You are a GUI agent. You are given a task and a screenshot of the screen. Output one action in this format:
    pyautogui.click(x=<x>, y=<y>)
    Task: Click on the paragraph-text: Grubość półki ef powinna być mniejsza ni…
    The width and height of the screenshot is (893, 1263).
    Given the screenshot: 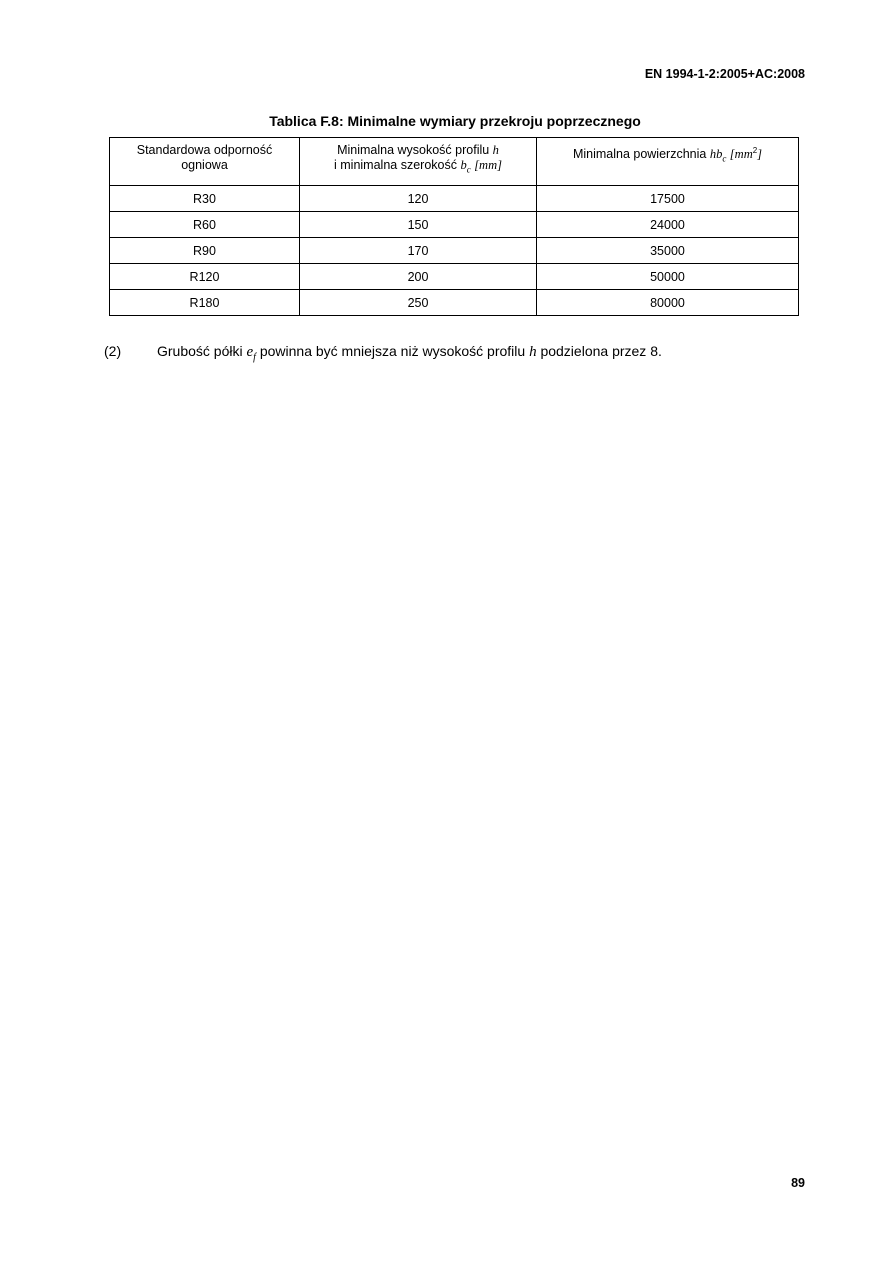 What is the action you would take?
    pyautogui.click(x=409, y=353)
    